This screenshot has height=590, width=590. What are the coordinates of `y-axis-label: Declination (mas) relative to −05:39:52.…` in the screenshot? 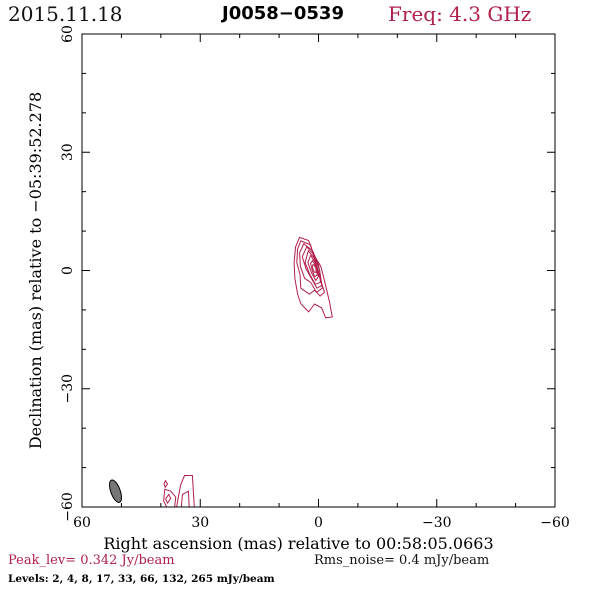 It's located at (35, 270).